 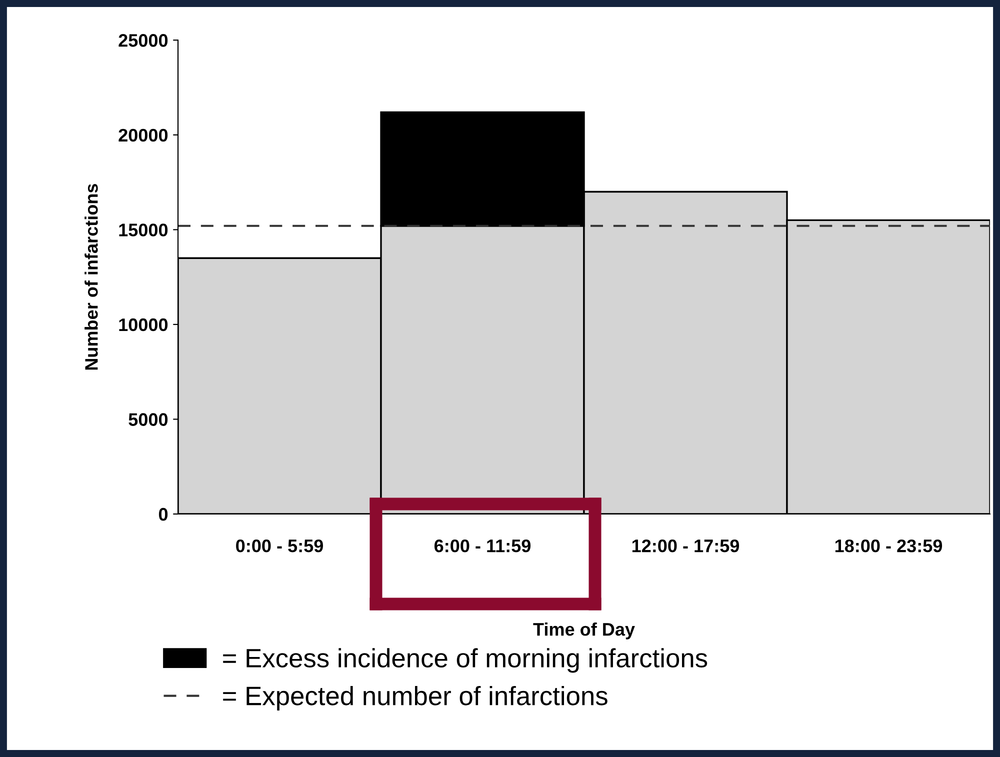 I want to click on legend-label: = Expected number of infarctions, so click(x=415, y=698).